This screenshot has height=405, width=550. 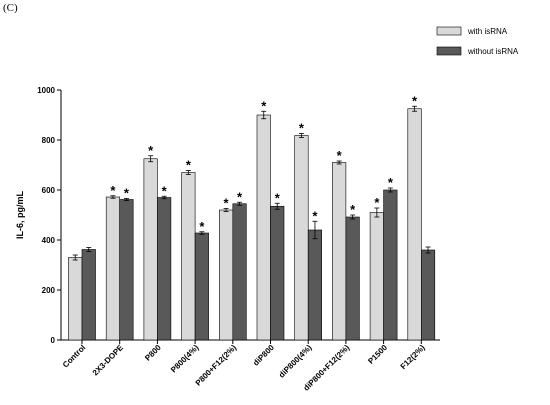 What do you see at coordinates (153, 353) in the screenshot?
I see `x-category-label: P800` at bounding box center [153, 353].